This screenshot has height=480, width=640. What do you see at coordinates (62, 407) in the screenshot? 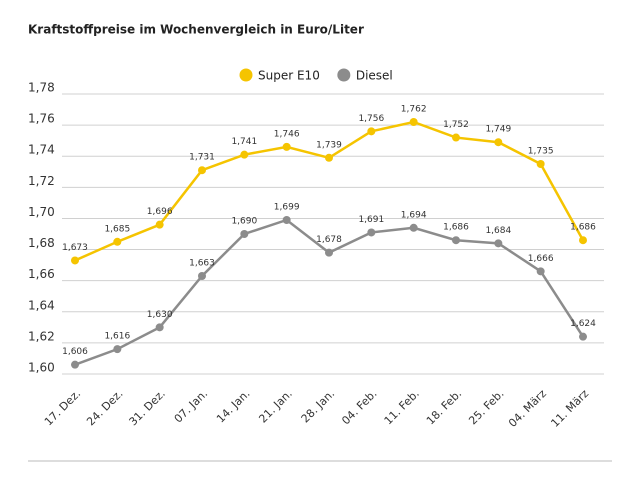
I see `x-tick-label: 17. Dez.` at bounding box center [62, 407].